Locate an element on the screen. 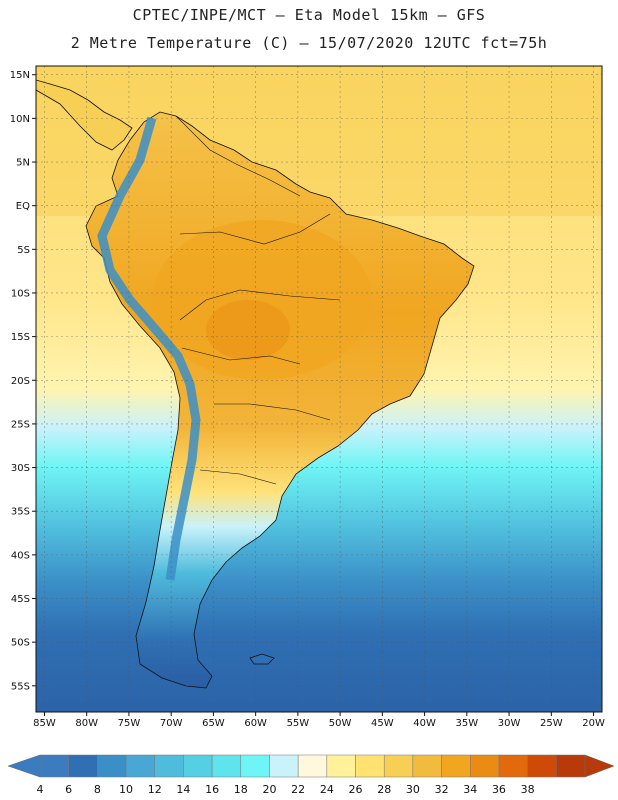 The height and width of the screenshot is (800, 618). hot-core-region is located at coordinates (248, 330).